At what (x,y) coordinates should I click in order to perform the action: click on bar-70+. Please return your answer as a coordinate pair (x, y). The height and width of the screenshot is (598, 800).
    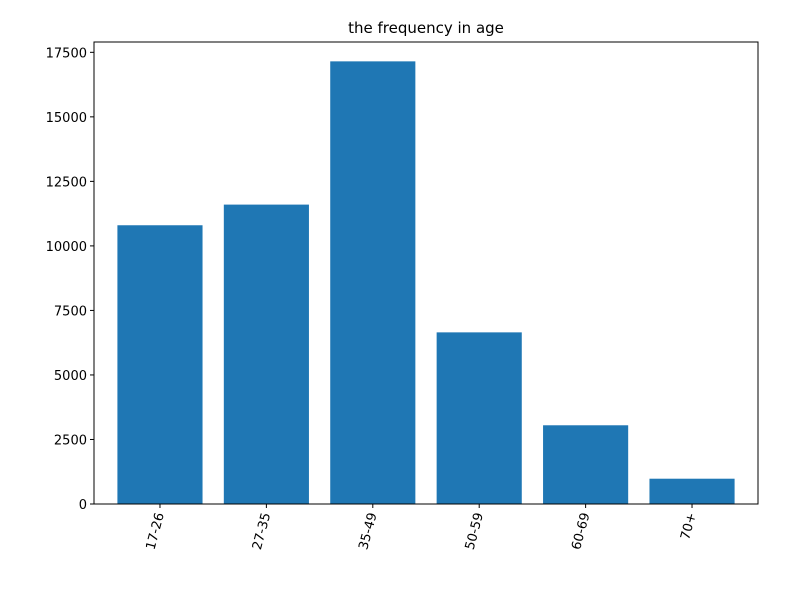
    Looking at the image, I should click on (692, 491).